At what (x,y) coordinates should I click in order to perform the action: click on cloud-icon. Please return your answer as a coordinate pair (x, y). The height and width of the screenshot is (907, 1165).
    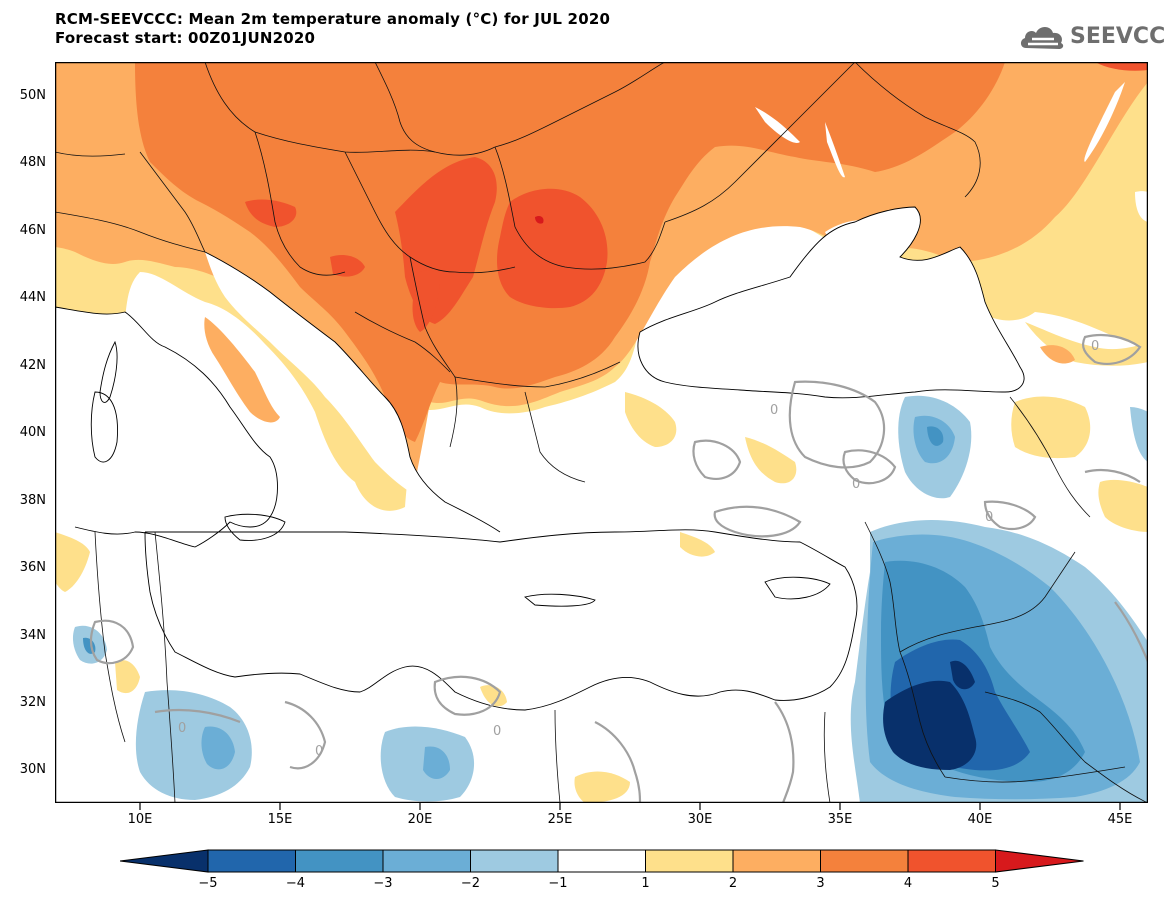
    Looking at the image, I should click on (1042, 38).